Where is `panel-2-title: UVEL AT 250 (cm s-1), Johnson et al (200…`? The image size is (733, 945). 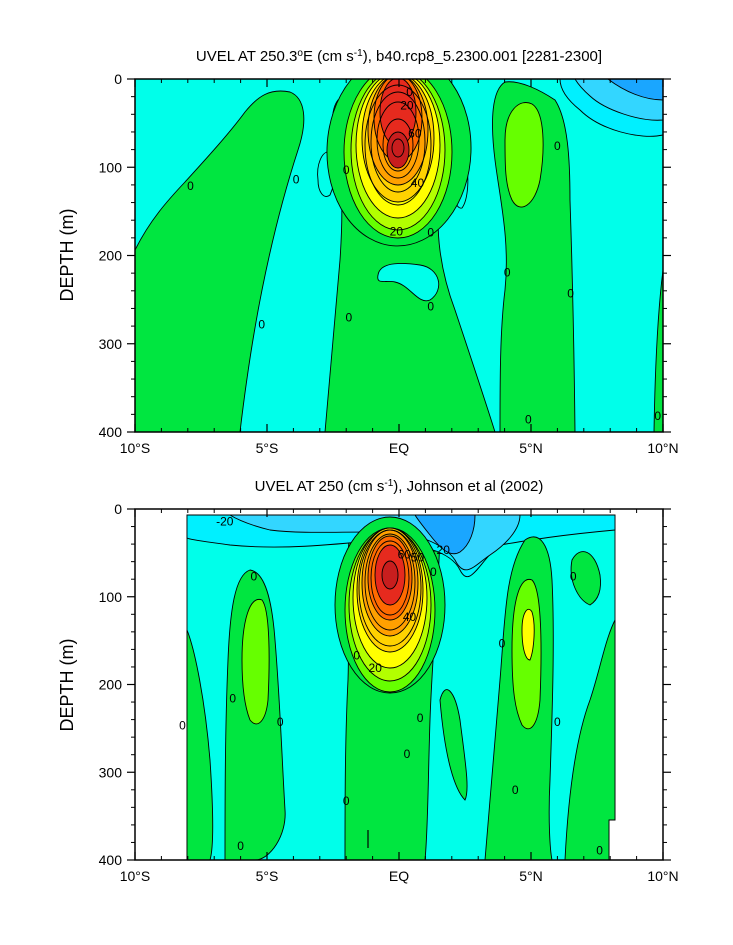 panel-2-title: UVEL AT 250 (cm s-1), Johnson et al (200… is located at coordinates (399, 486).